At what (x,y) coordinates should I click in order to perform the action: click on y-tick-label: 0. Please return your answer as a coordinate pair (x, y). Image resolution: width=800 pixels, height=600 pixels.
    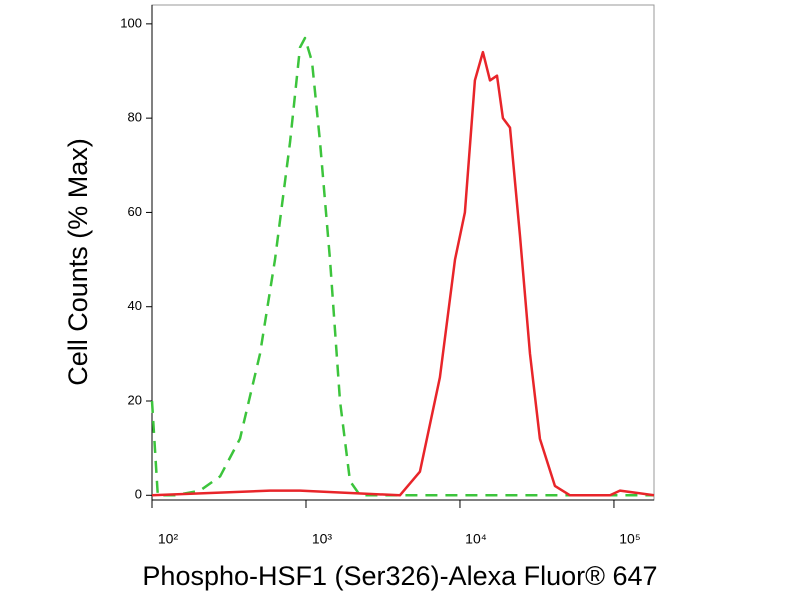
    Looking at the image, I should click on (138, 494).